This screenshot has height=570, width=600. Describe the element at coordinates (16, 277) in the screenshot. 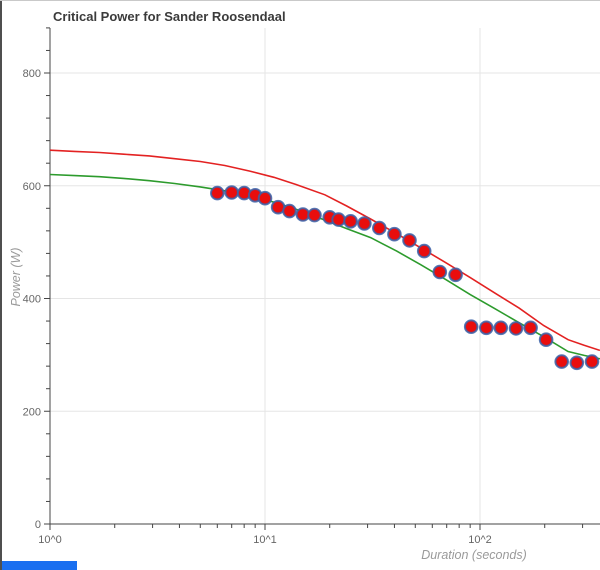

I see `y-axis-title: Power (W)` at that location.